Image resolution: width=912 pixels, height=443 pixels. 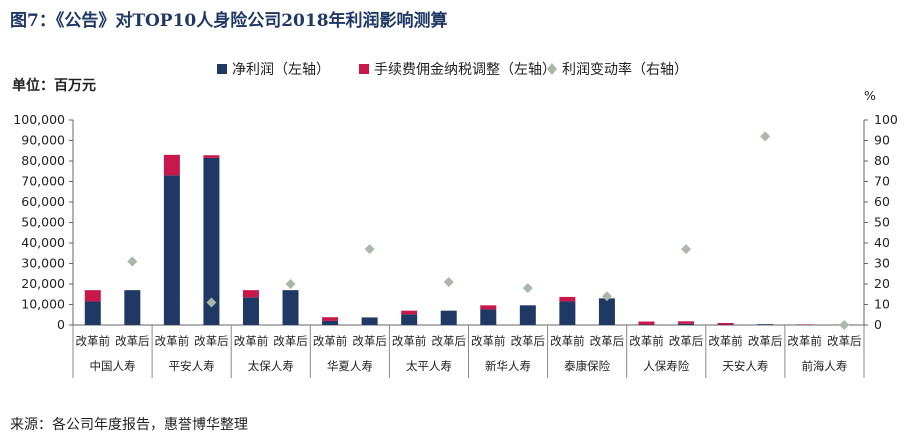 I want to click on right-tick-label: 60, so click(x=882, y=201).